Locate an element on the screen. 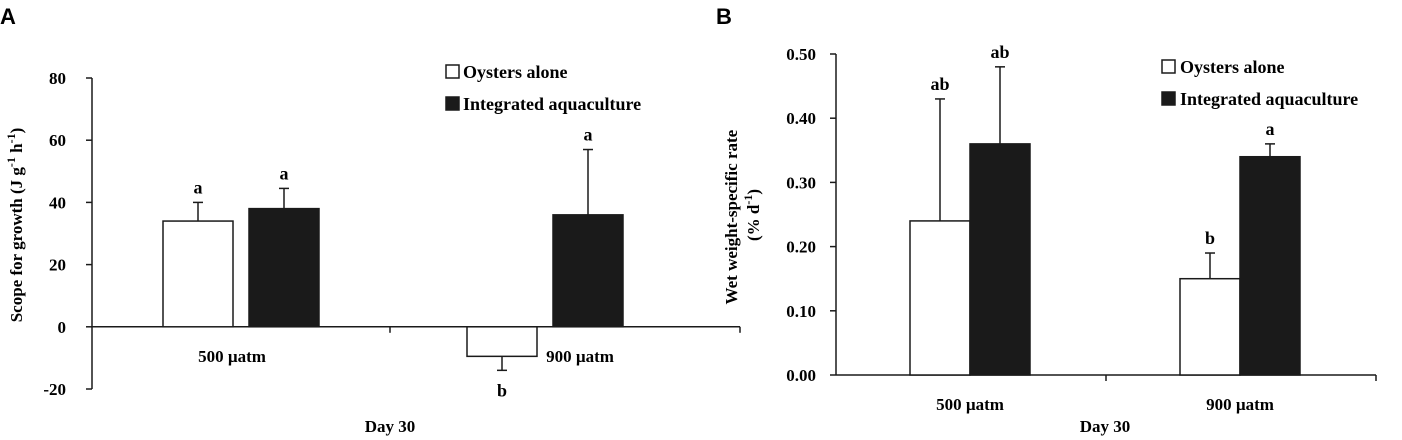  panel-a-letter: A is located at coordinates (8, 16).